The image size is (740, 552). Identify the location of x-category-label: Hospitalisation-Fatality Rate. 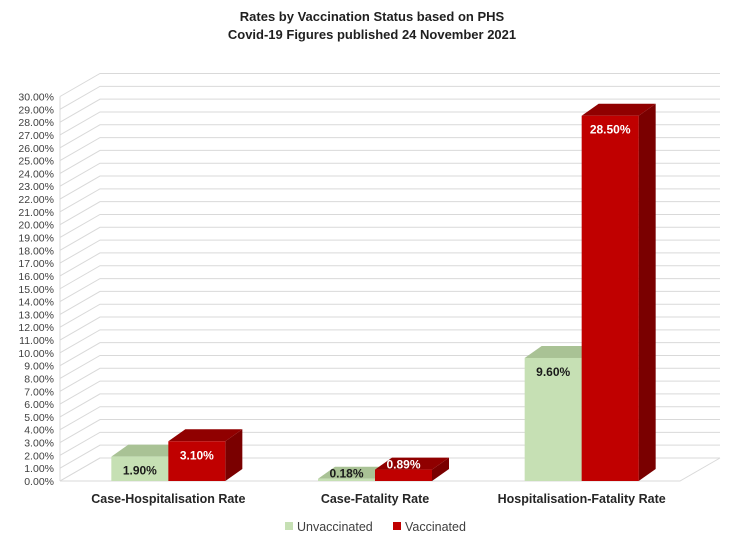
(582, 499).